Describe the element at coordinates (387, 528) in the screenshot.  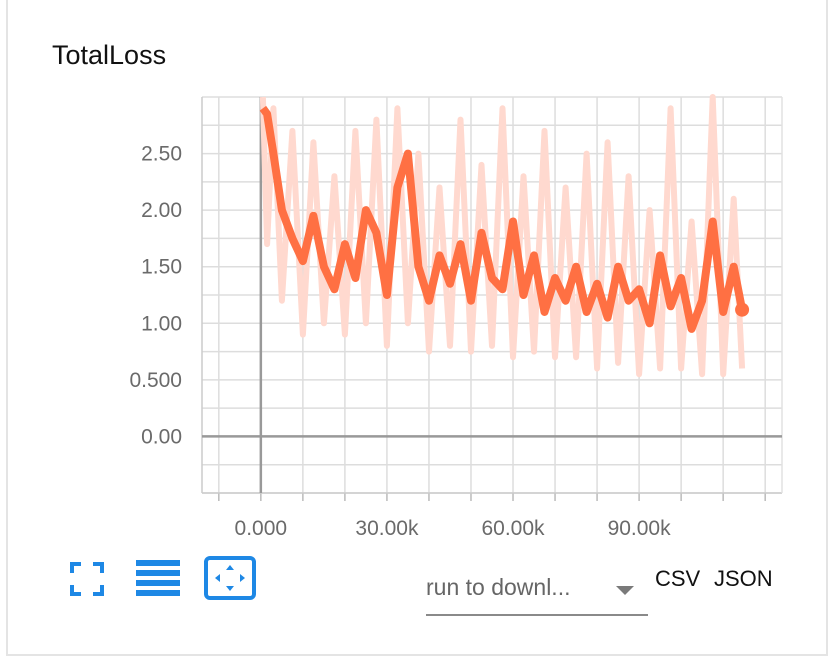
I see `x-tick-label: 30.00k` at that location.